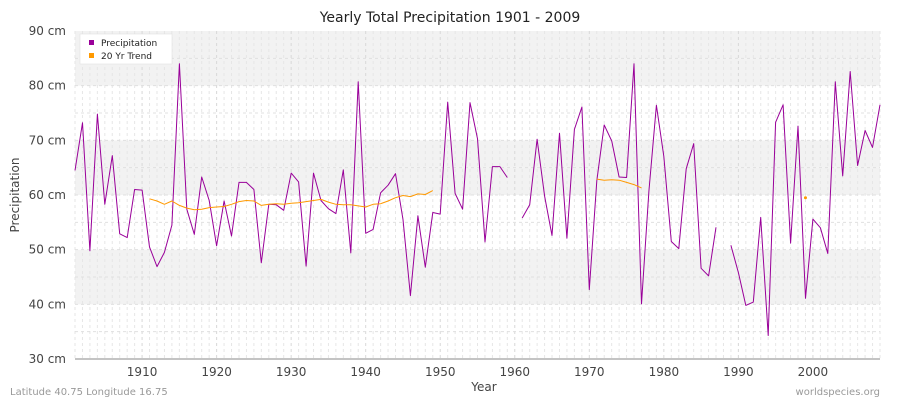  Describe the element at coordinates (47, 140) in the screenshot. I see `y-tick-label: 70 cm` at that location.